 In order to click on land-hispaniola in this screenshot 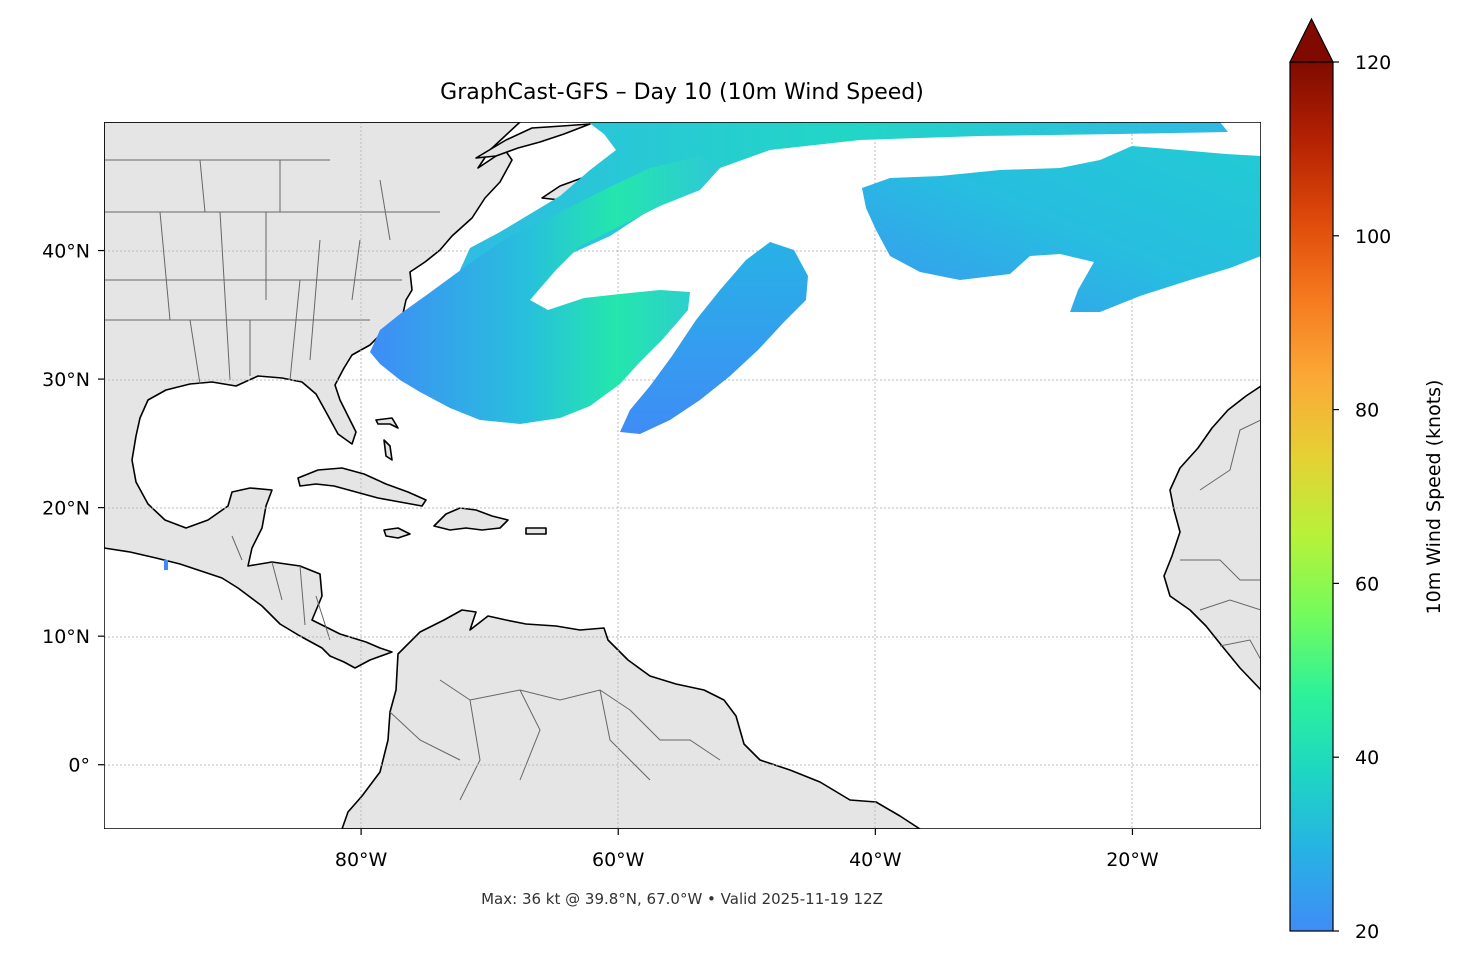, I will do `click(471, 519)`.